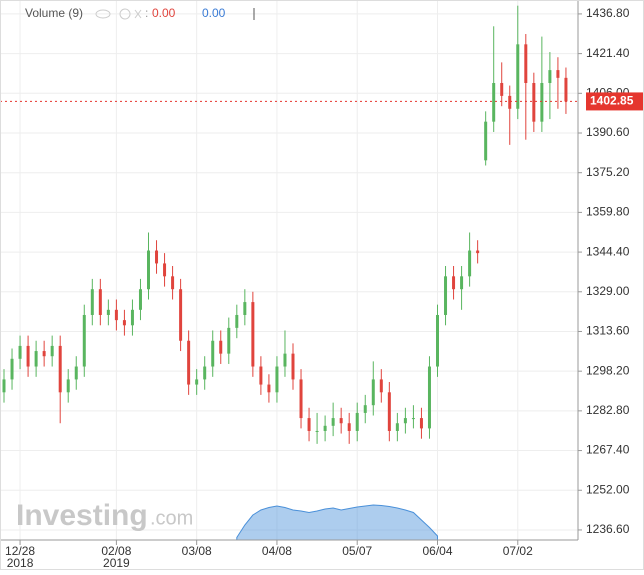 This screenshot has height=575, width=644. Describe the element at coordinates (277, 551) in the screenshot. I see `x-tick-label: 04/08` at that location.